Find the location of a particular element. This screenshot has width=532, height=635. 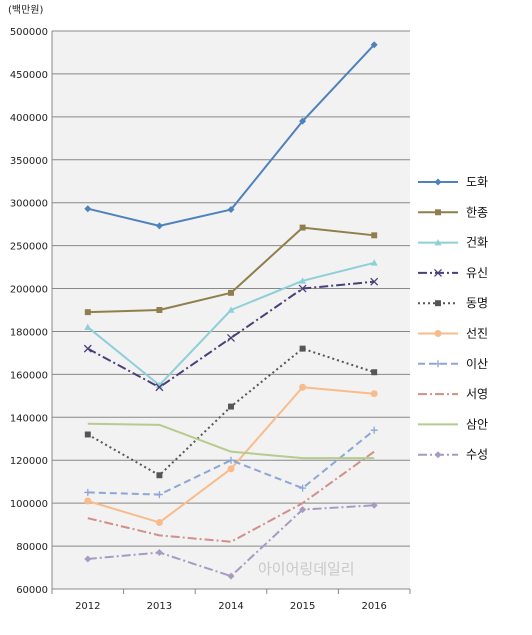

legend-entry: 건화 is located at coordinates (453, 243).